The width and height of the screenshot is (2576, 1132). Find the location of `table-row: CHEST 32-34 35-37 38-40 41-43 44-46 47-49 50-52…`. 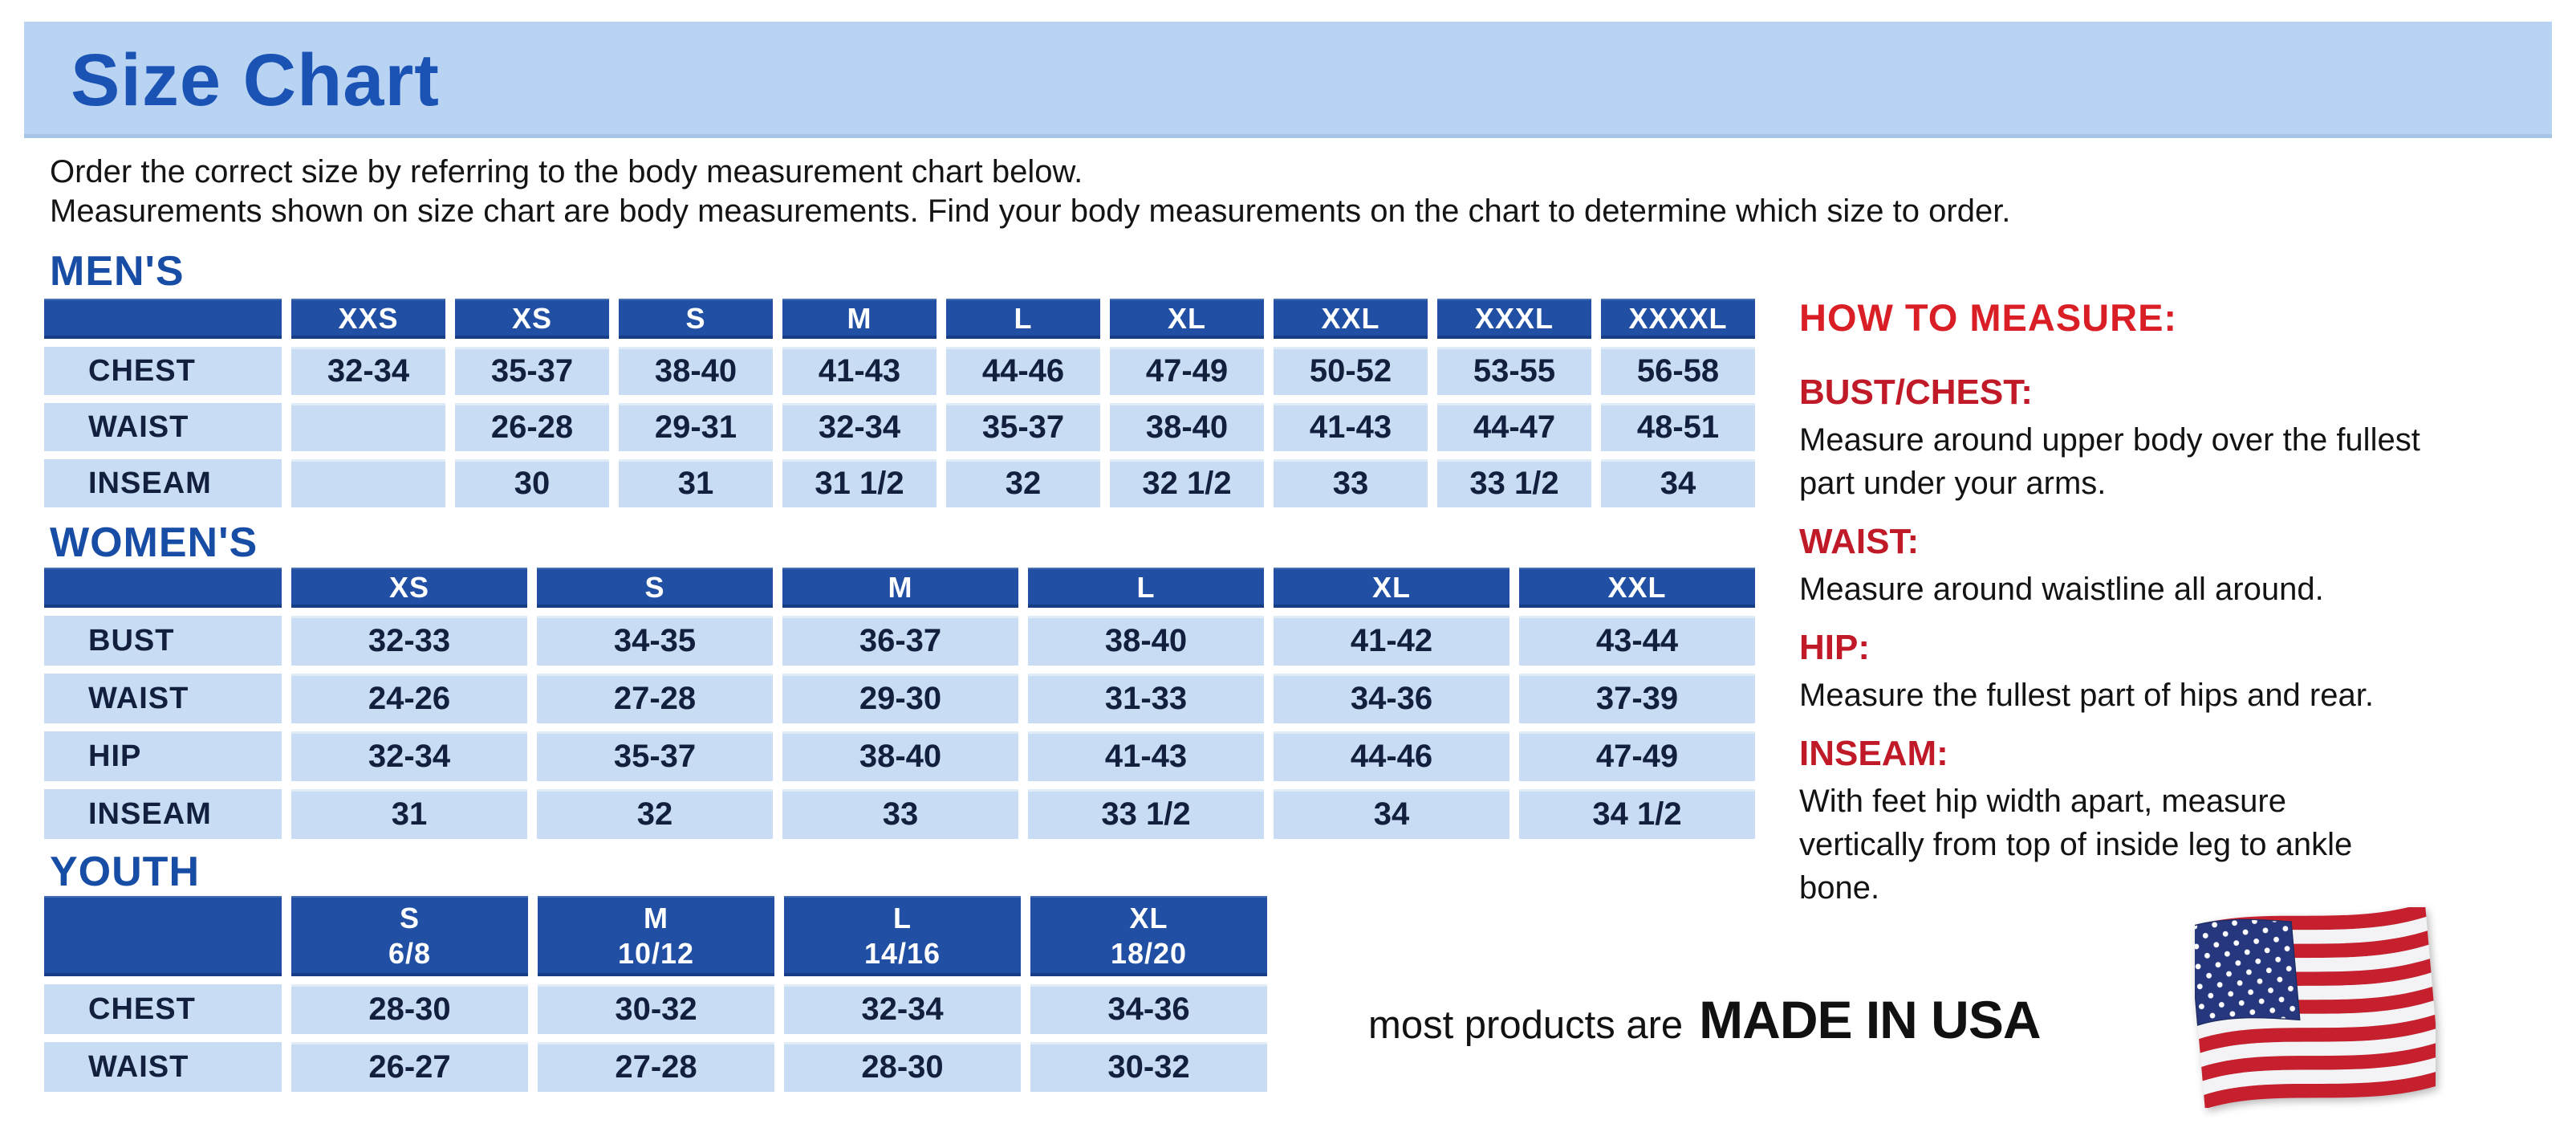

table-row: CHEST 32-34 35-37 38-40 41-43 44-46 47-49 50-52… is located at coordinates (899, 371).